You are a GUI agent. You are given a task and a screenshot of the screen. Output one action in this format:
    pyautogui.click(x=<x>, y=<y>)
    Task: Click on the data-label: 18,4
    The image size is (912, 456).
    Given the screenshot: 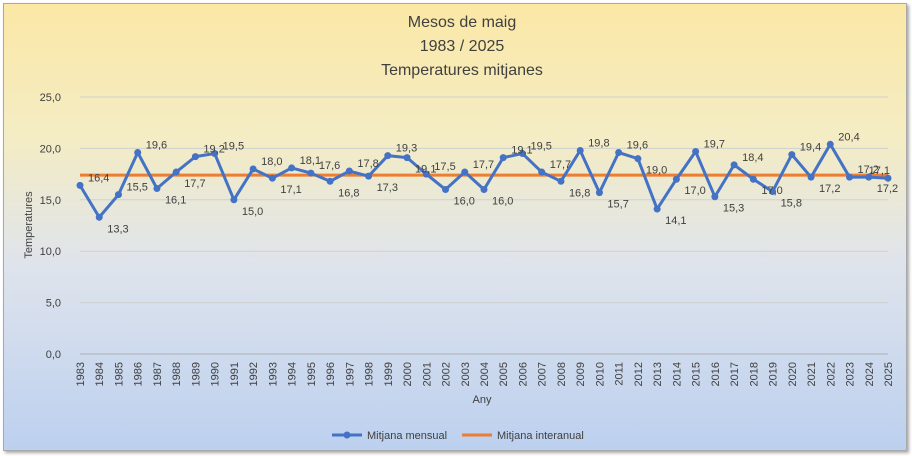 What is the action you would take?
    pyautogui.click(x=752, y=158)
    